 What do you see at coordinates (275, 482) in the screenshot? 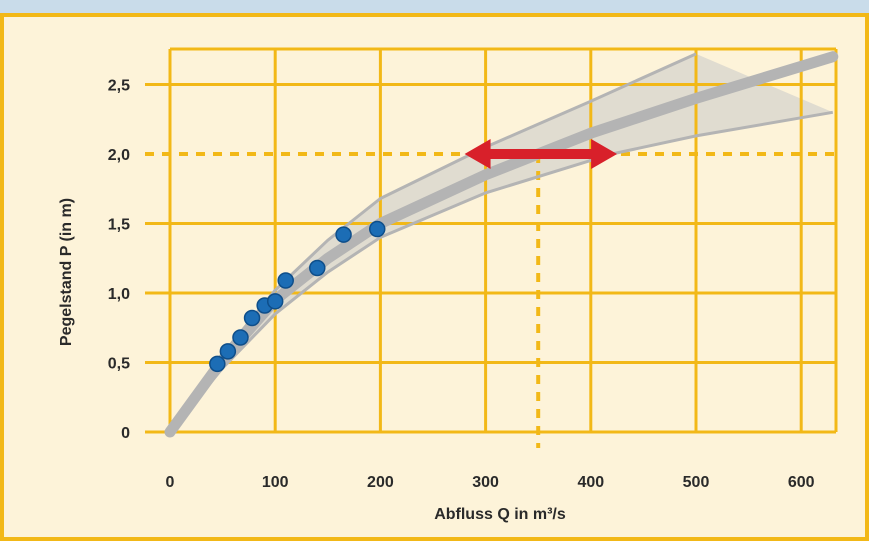
I see `x-tick-label: 100` at bounding box center [275, 482].